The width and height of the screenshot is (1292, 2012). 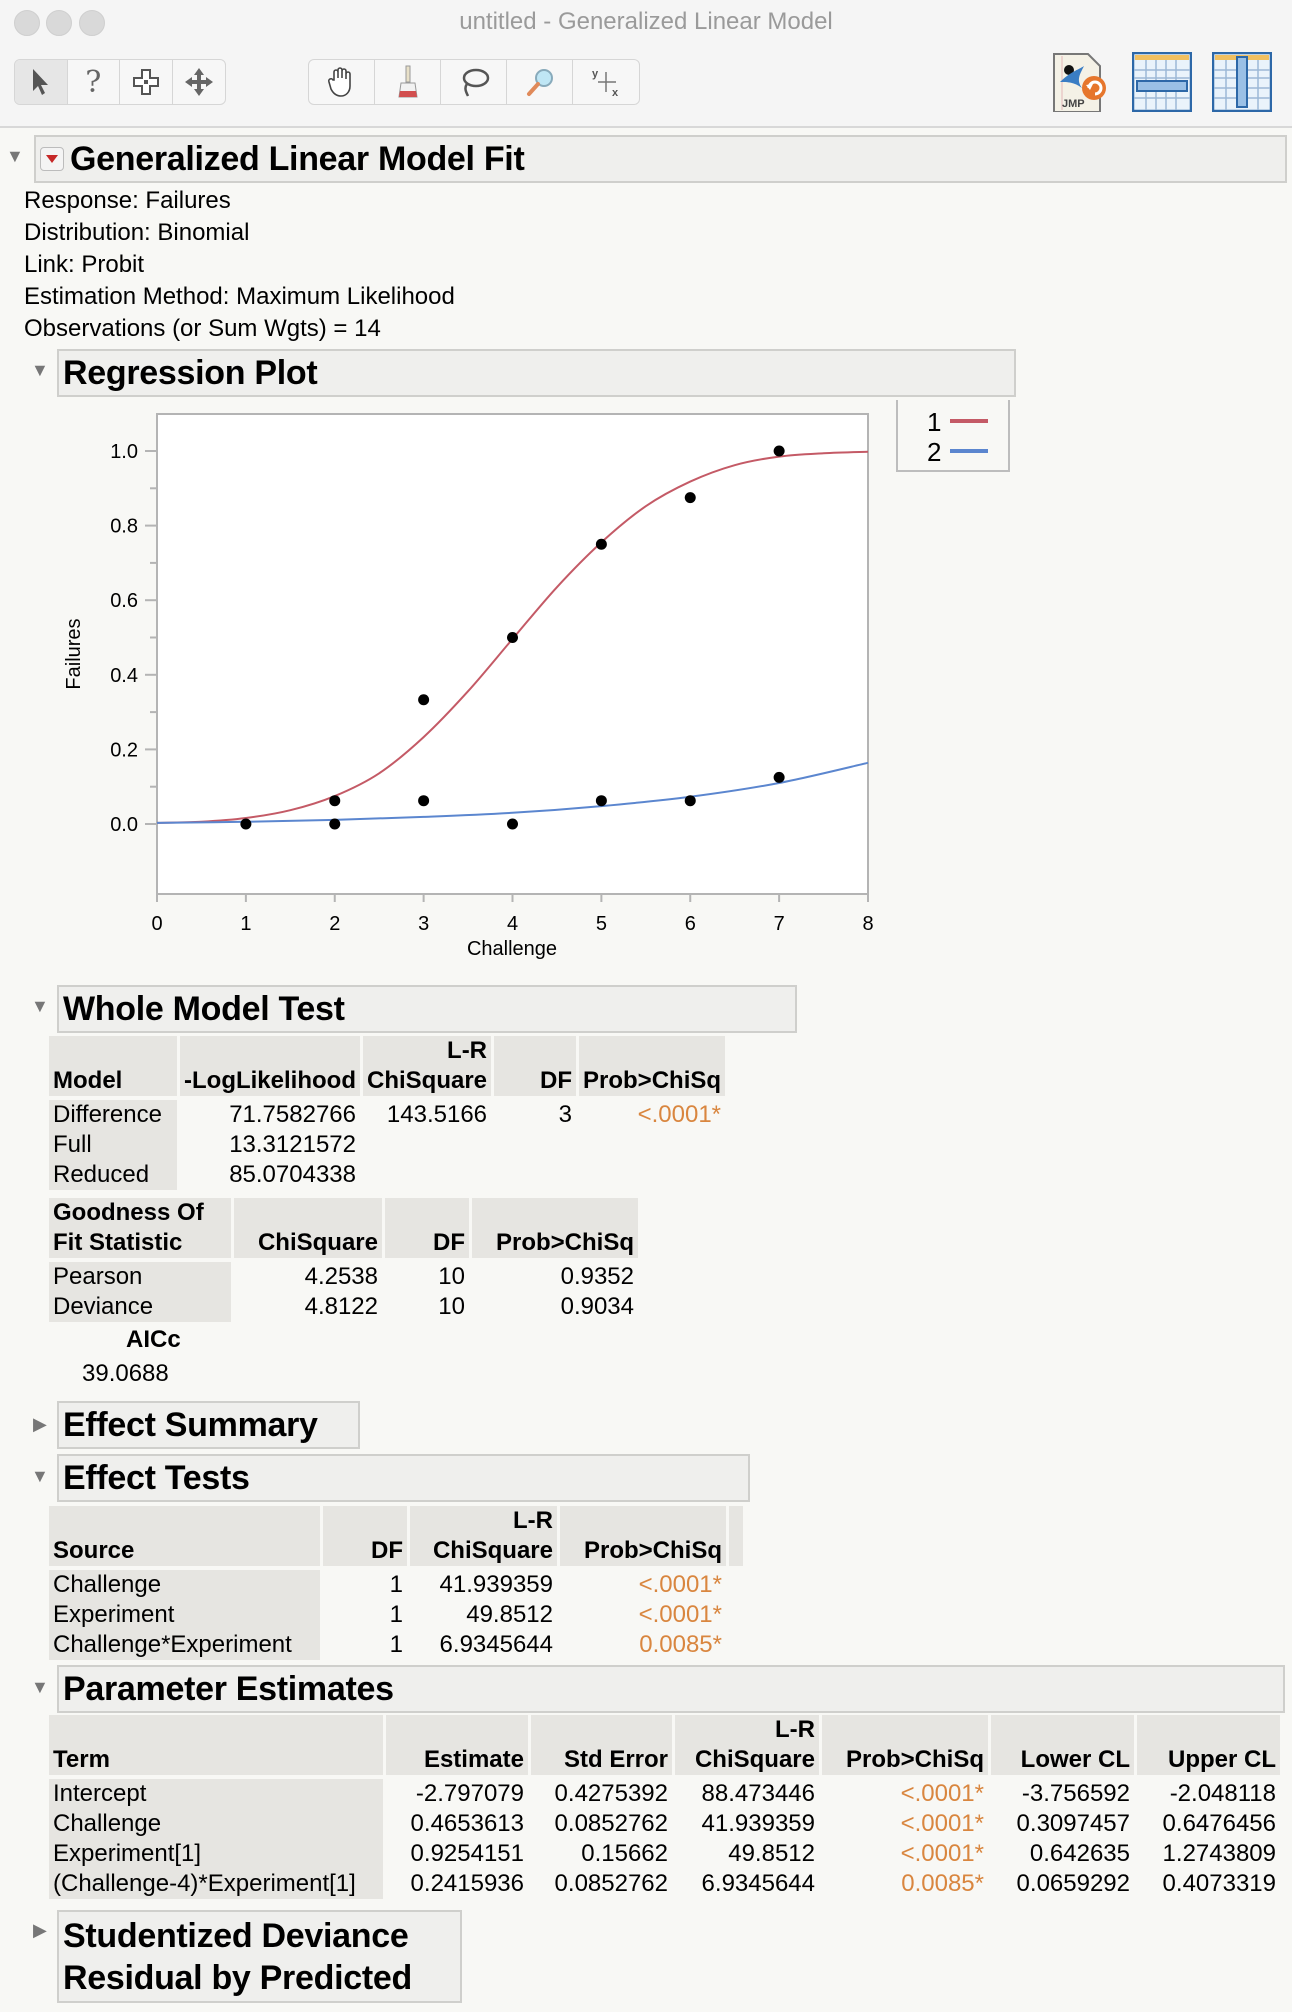 I want to click on svg-text: JMP, so click(x=1073, y=104).